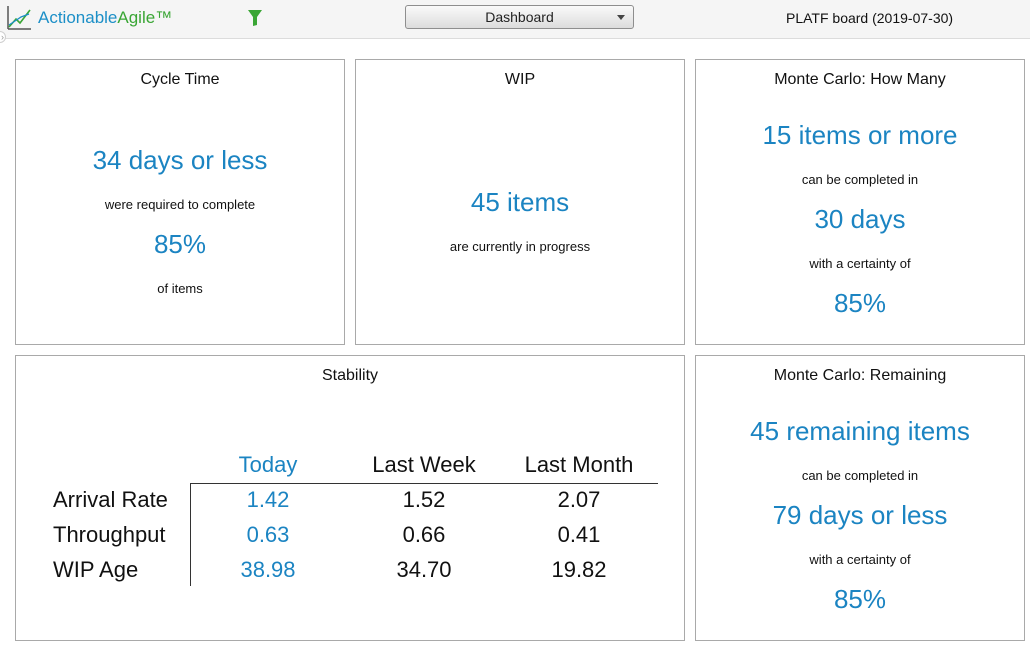 The width and height of the screenshot is (1030, 646). I want to click on mc-how-many-caption-1: can be completed in, so click(860, 179).